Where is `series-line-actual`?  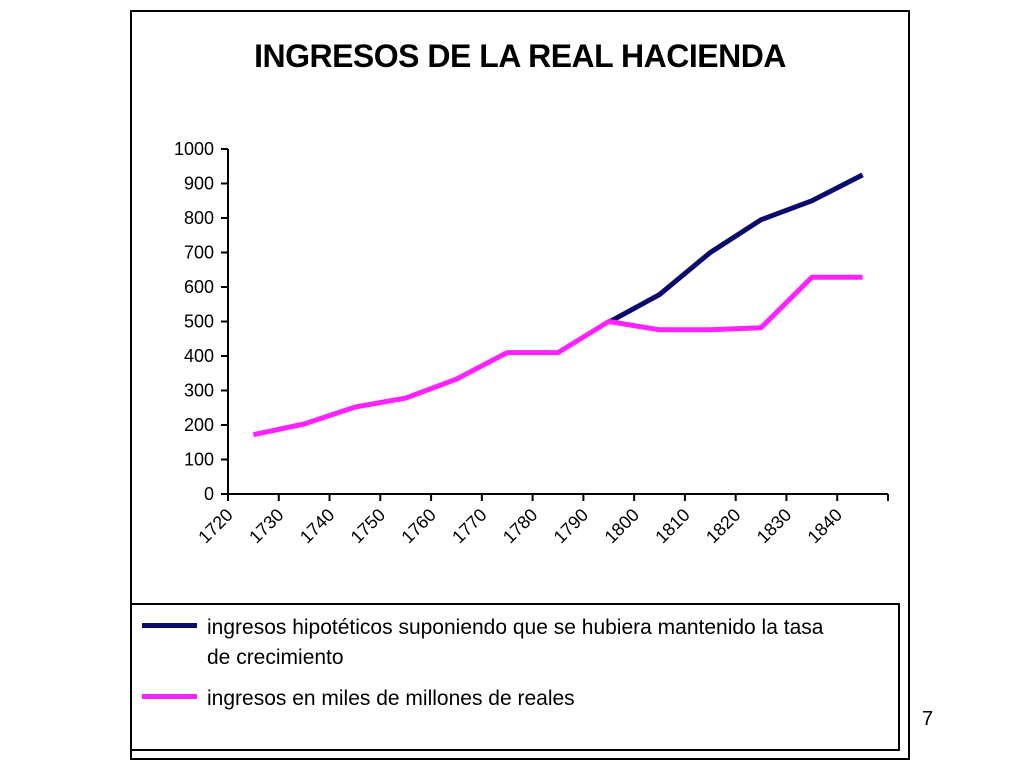
series-line-actual is located at coordinates (557, 356).